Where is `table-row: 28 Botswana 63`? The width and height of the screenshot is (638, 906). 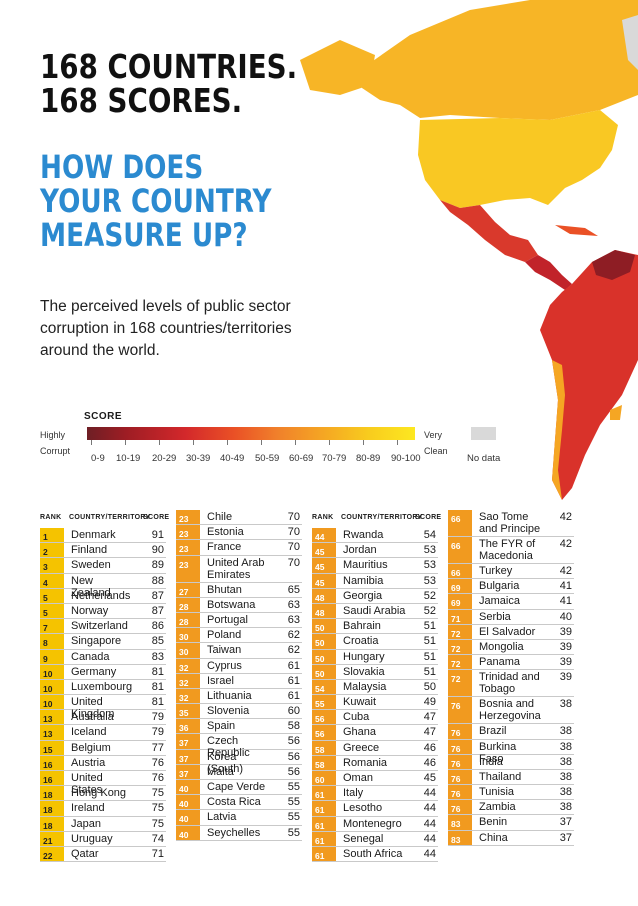
table-row: 28 Botswana 63 is located at coordinates (239, 605).